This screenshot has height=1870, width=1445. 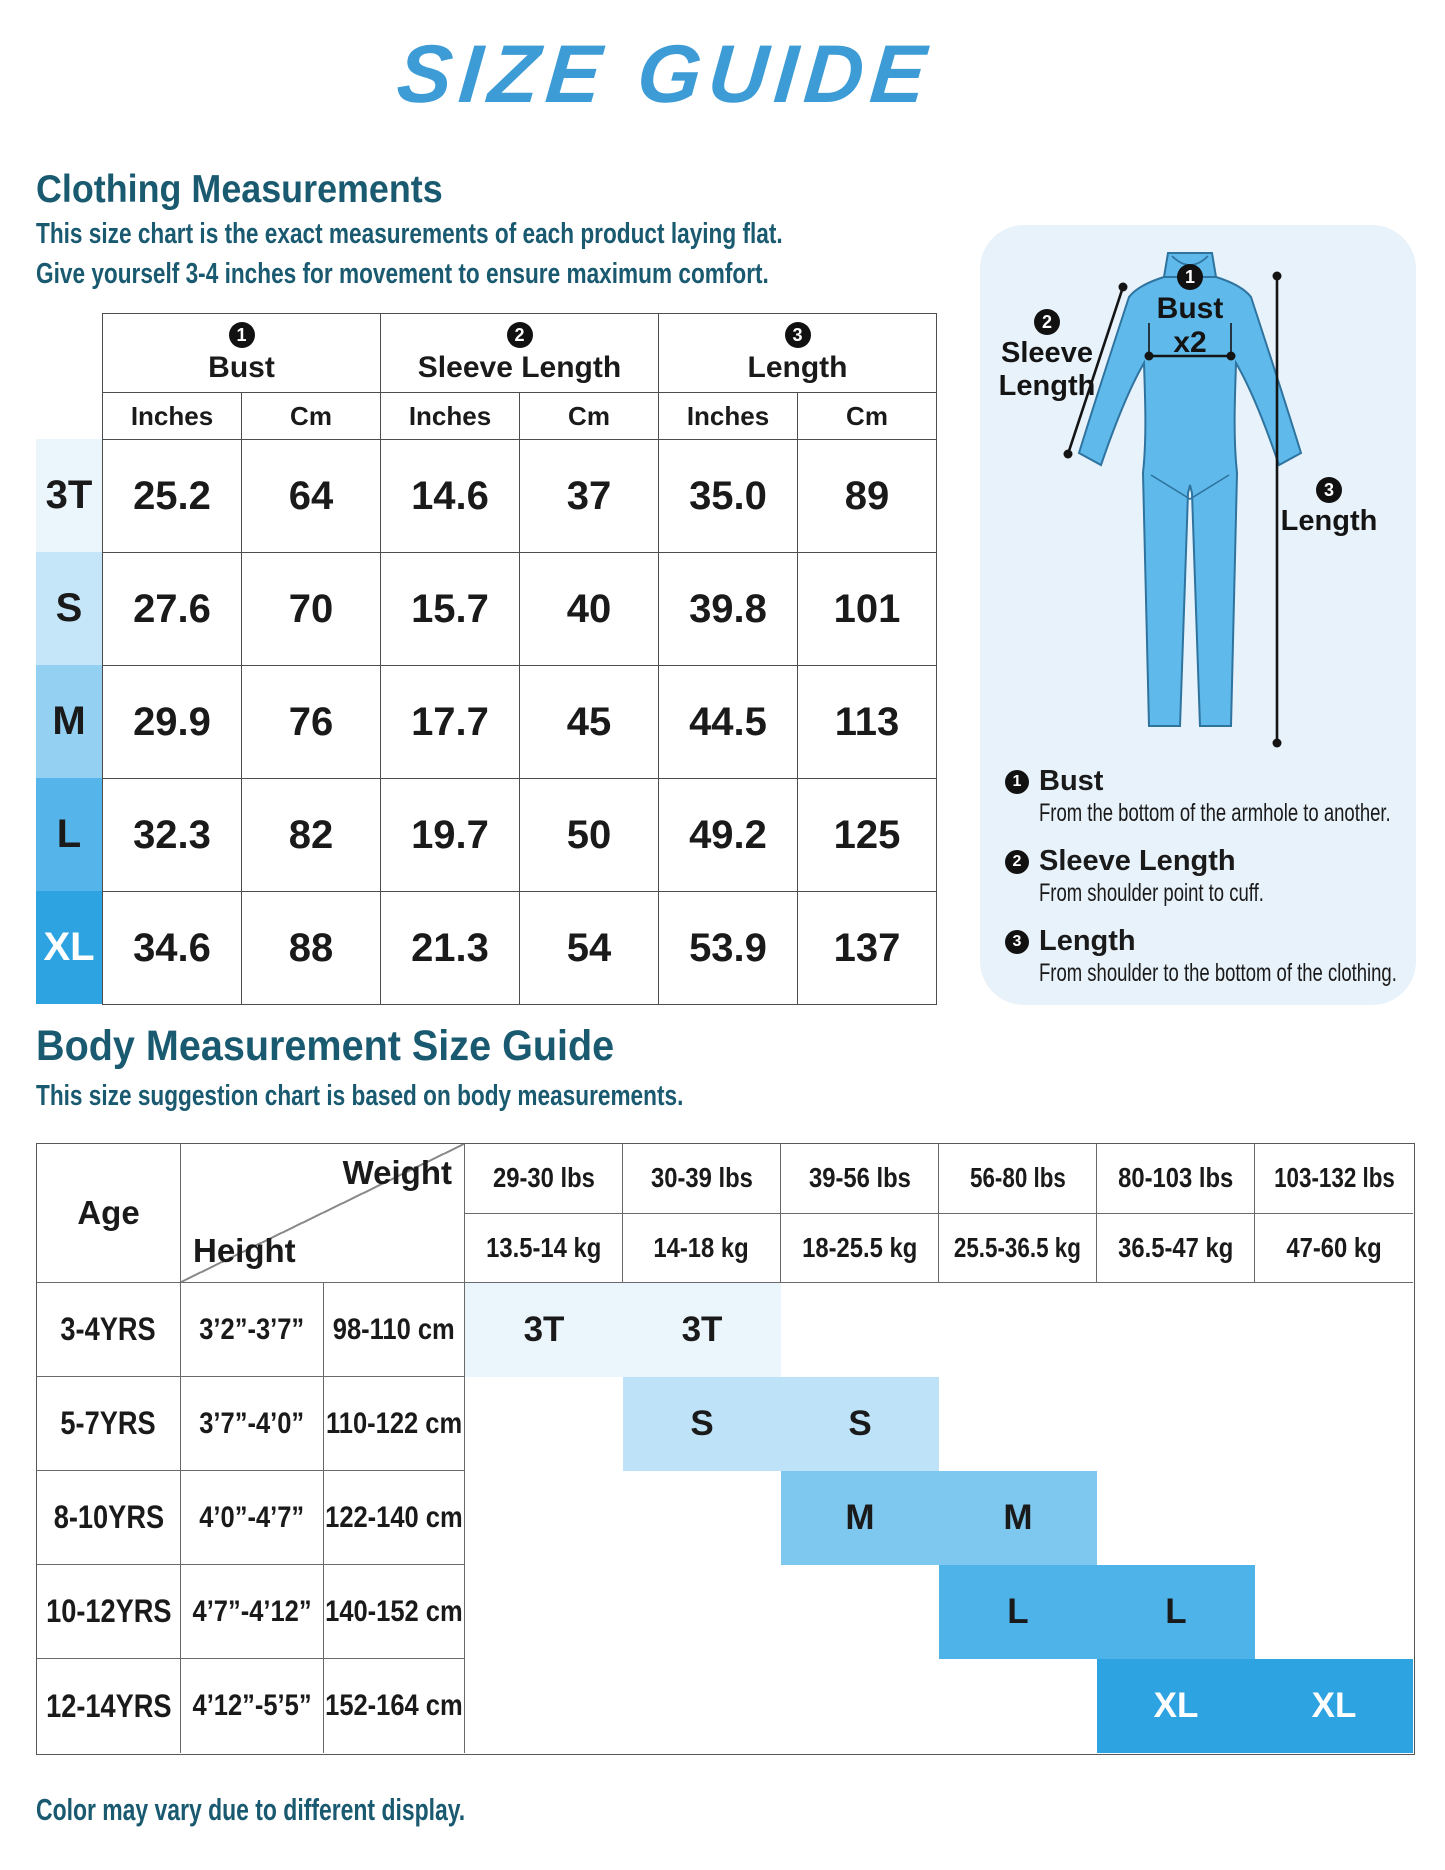 What do you see at coordinates (1018, 1213) in the screenshot?
I see `weight-col-header-4: 56-80 lbs 25.5-36.5 kg` at bounding box center [1018, 1213].